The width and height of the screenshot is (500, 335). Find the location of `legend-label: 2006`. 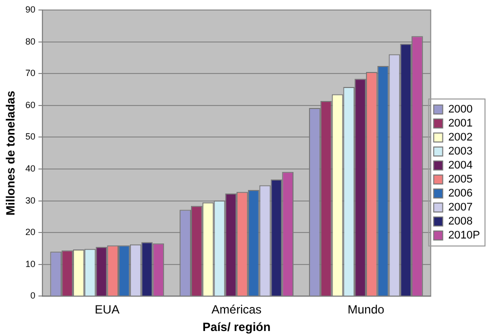

legend-label: 2006 is located at coordinates (460, 194).